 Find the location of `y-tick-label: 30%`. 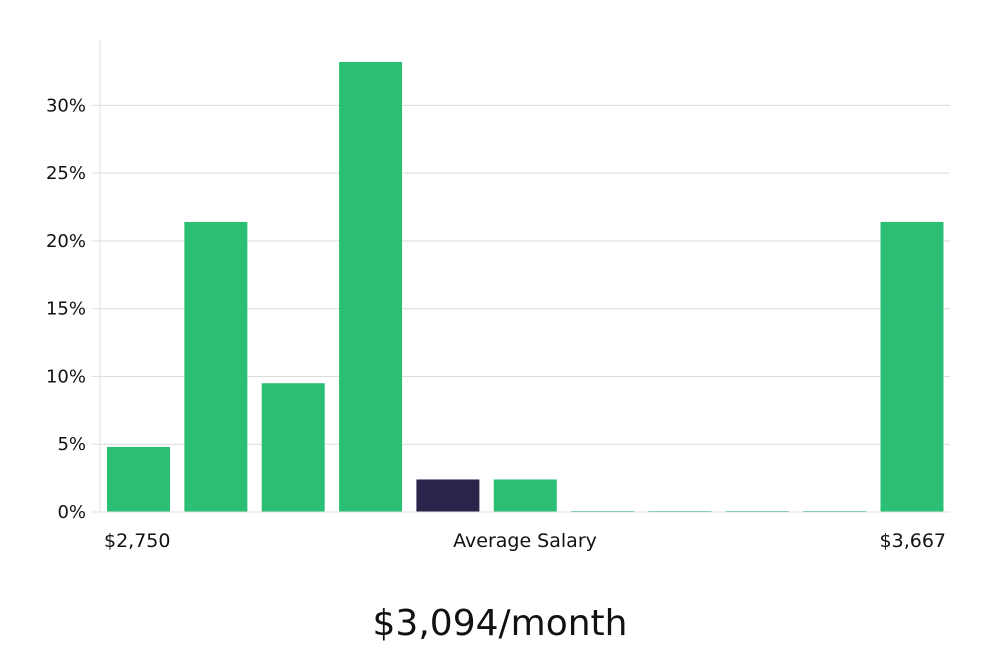

y-tick-label: 30% is located at coordinates (66, 105).